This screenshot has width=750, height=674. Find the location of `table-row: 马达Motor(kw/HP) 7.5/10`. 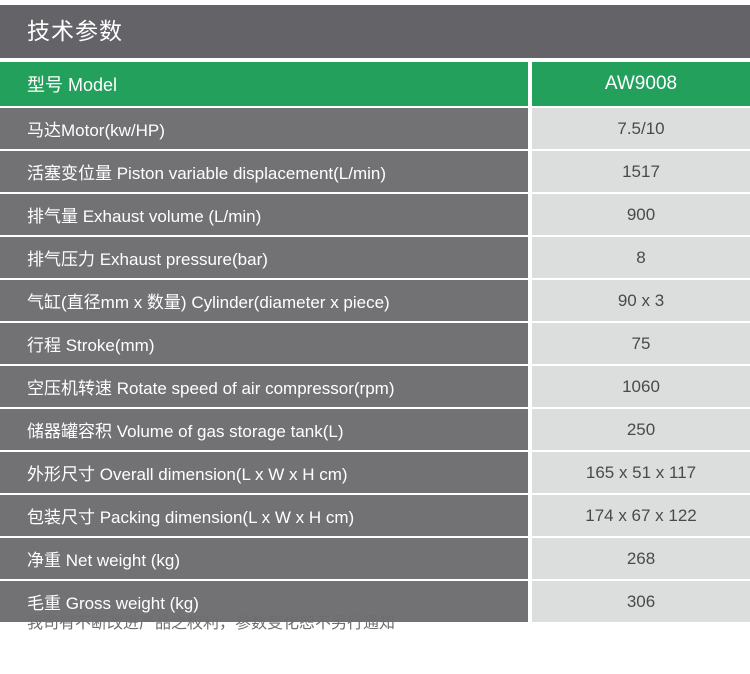

table-row: 马达Motor(kw/HP) 7.5/10 is located at coordinates (375, 128).